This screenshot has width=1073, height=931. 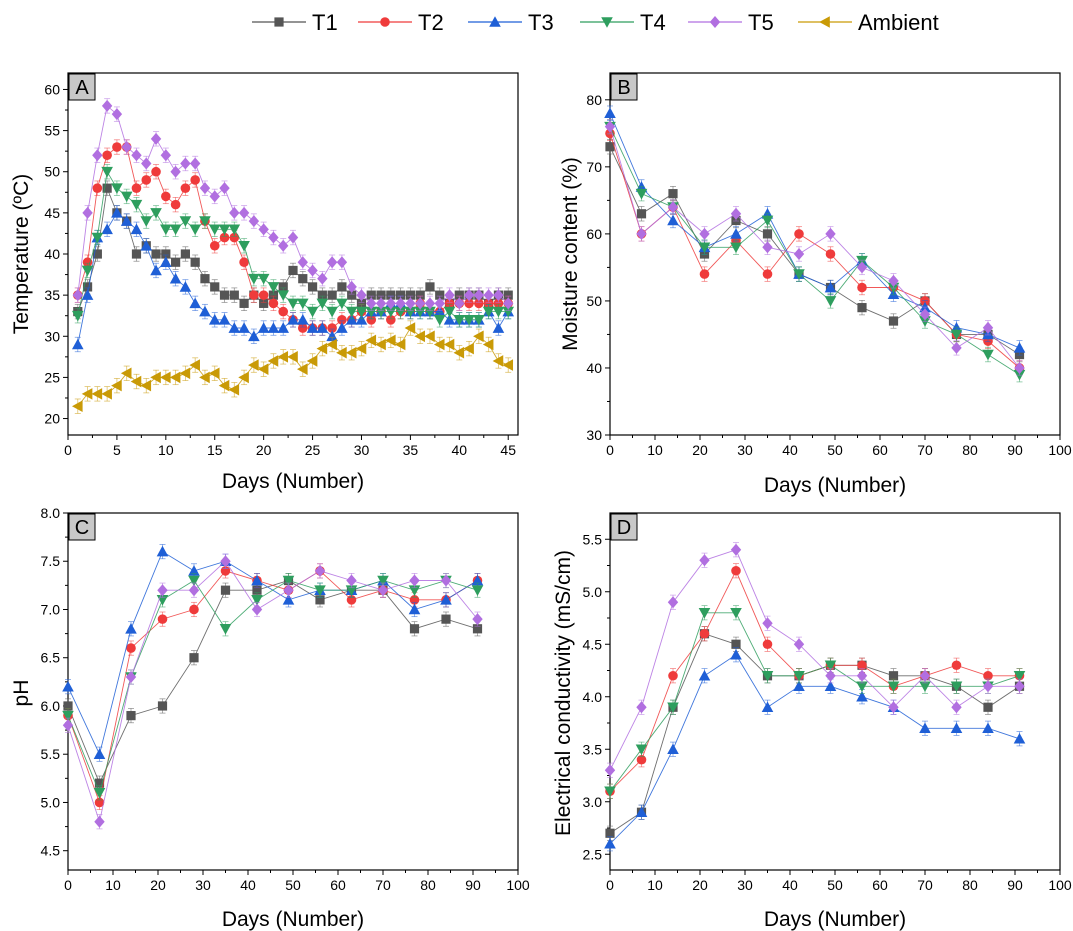 I want to click on y-tick-label: 40, so click(x=594, y=368).